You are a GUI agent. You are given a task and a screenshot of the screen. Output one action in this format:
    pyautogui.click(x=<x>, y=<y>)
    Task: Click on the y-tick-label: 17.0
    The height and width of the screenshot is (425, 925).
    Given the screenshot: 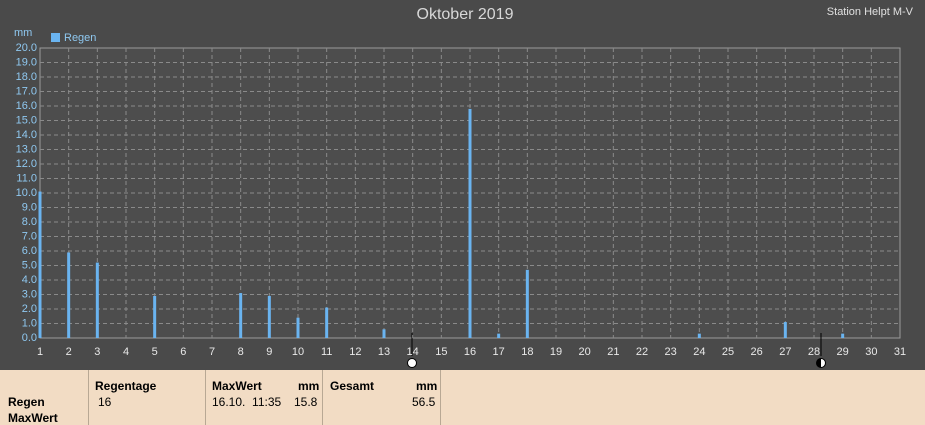 What is the action you would take?
    pyautogui.click(x=26, y=91)
    